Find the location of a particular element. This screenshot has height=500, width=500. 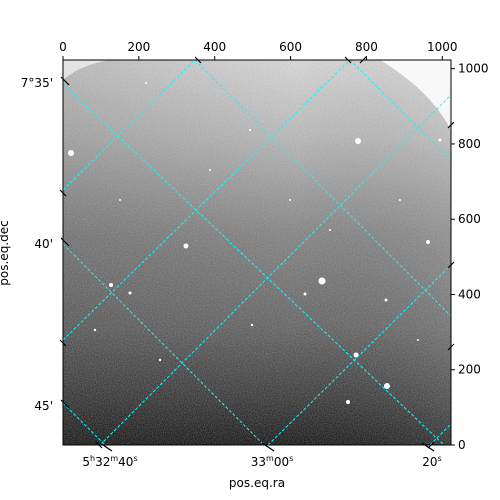

ra-tick-label: 33m00s is located at coordinates (272, 461).